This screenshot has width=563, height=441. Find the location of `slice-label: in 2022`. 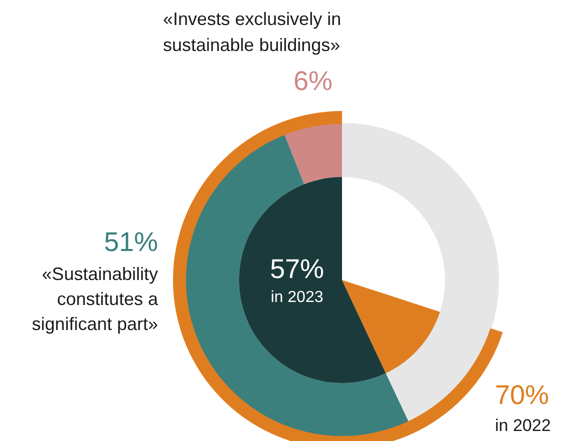

slice-label: in 2022 is located at coordinates (523, 425).